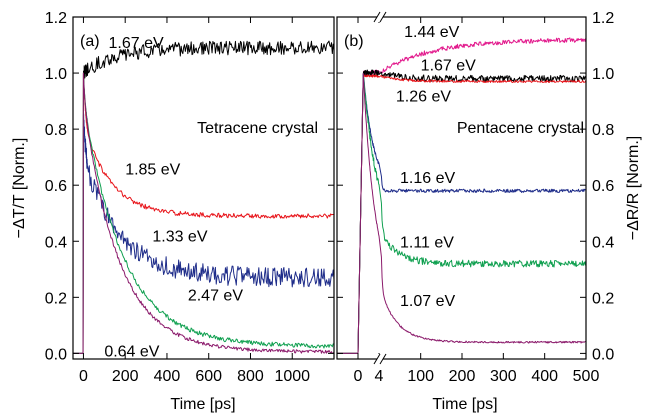  I want to click on series-label: 0.64 eV, so click(131, 352).